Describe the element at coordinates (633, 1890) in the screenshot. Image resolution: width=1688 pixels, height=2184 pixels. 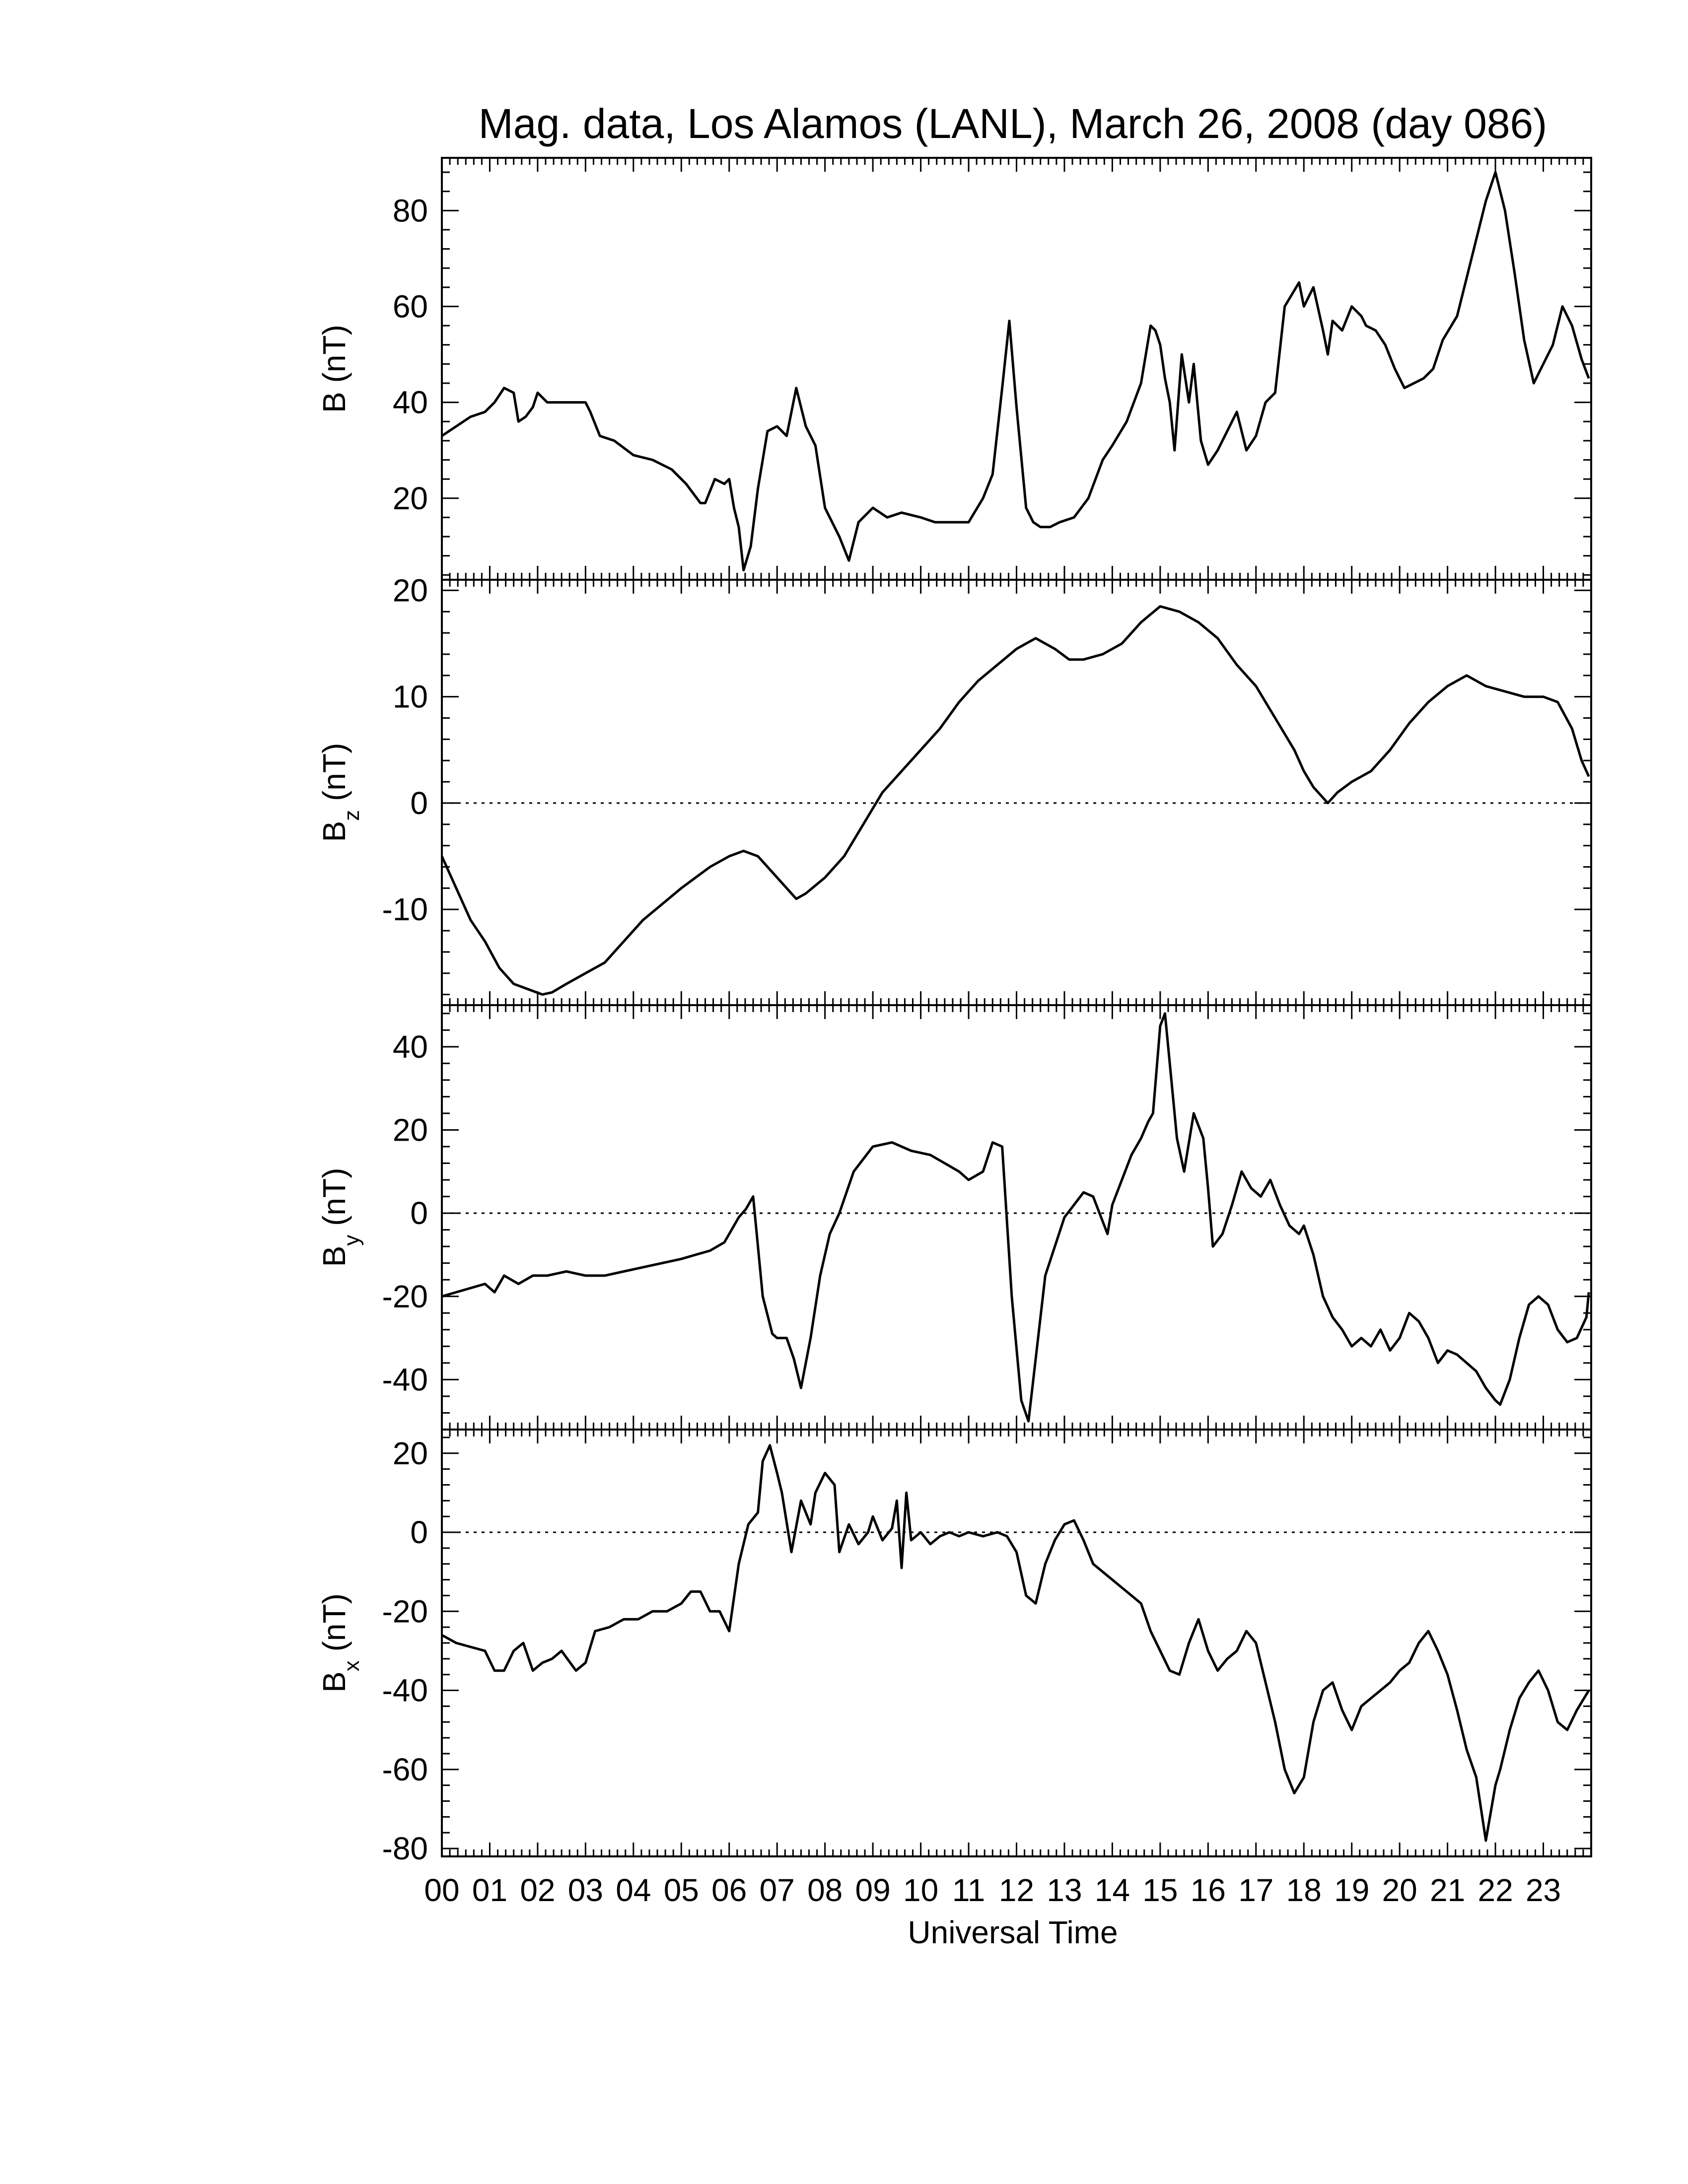
I see `x-tick-label: 04` at that location.